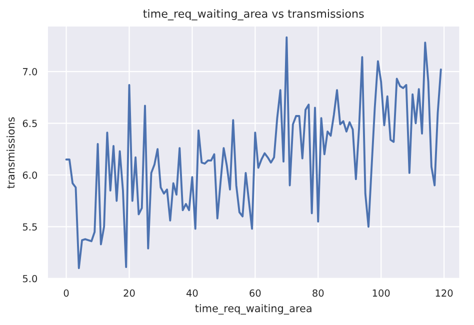 Image resolution: width=474 pixels, height=325 pixels. What do you see at coordinates (30, 278) in the screenshot?
I see `y-tick-label: 5.0` at bounding box center [30, 278].